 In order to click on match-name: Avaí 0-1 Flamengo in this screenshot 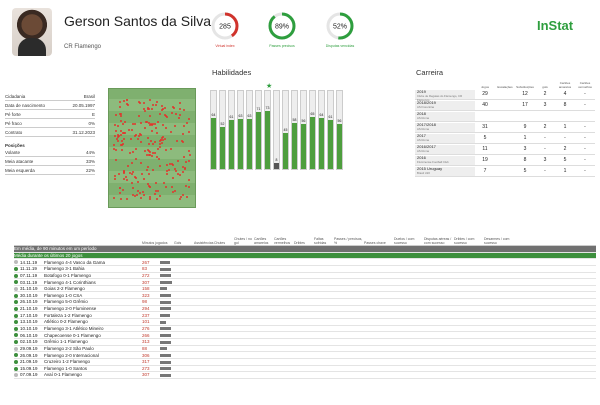, I will do `click(63, 375)`.